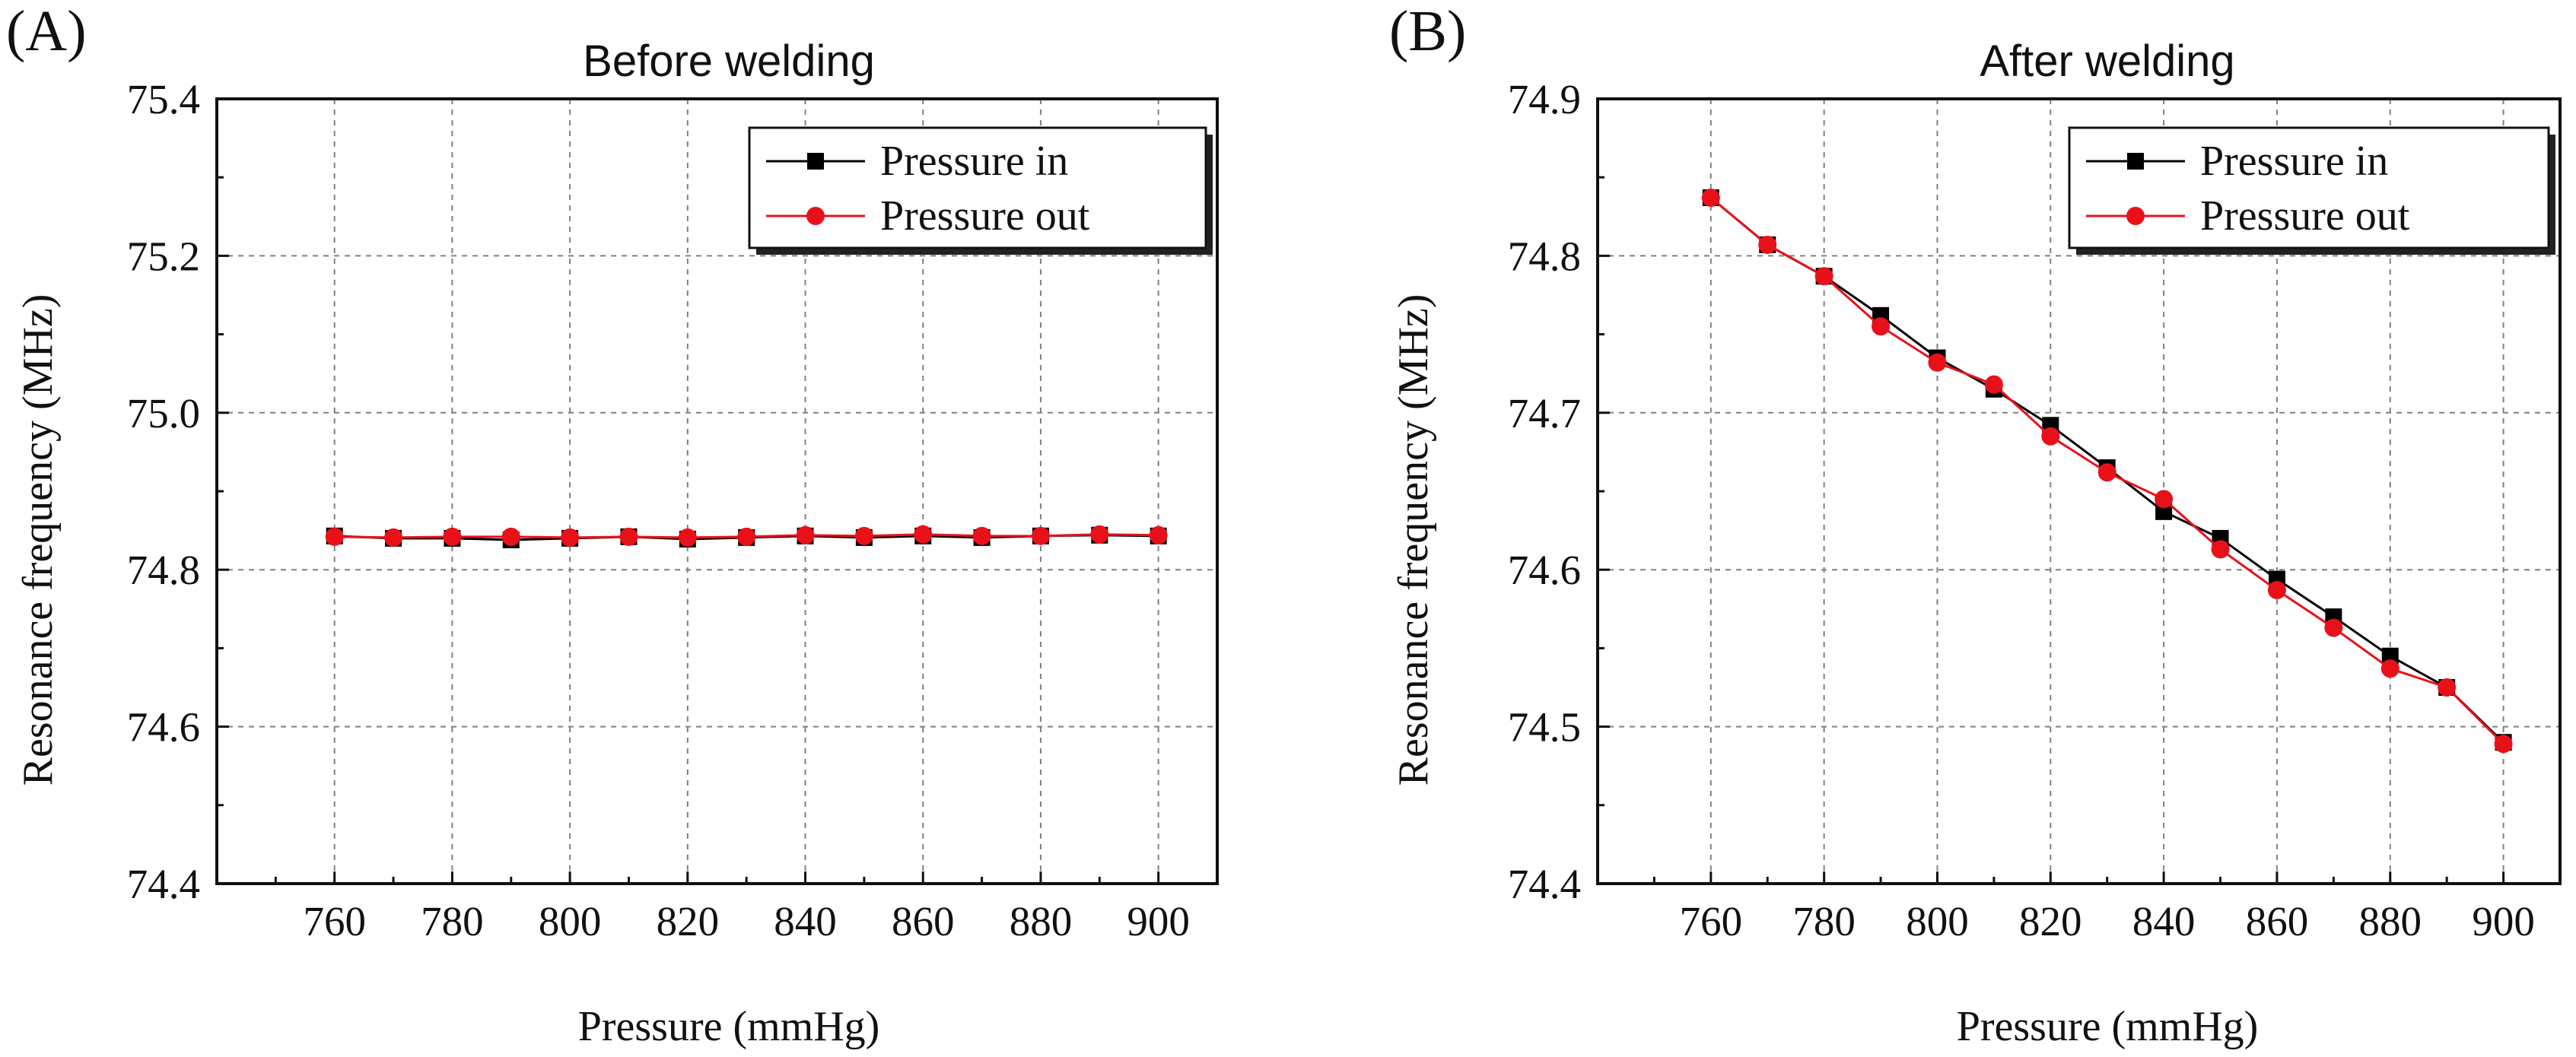  Describe the element at coordinates (2135, 161) in the screenshot. I see `panel-b-legend-marker-square` at that location.